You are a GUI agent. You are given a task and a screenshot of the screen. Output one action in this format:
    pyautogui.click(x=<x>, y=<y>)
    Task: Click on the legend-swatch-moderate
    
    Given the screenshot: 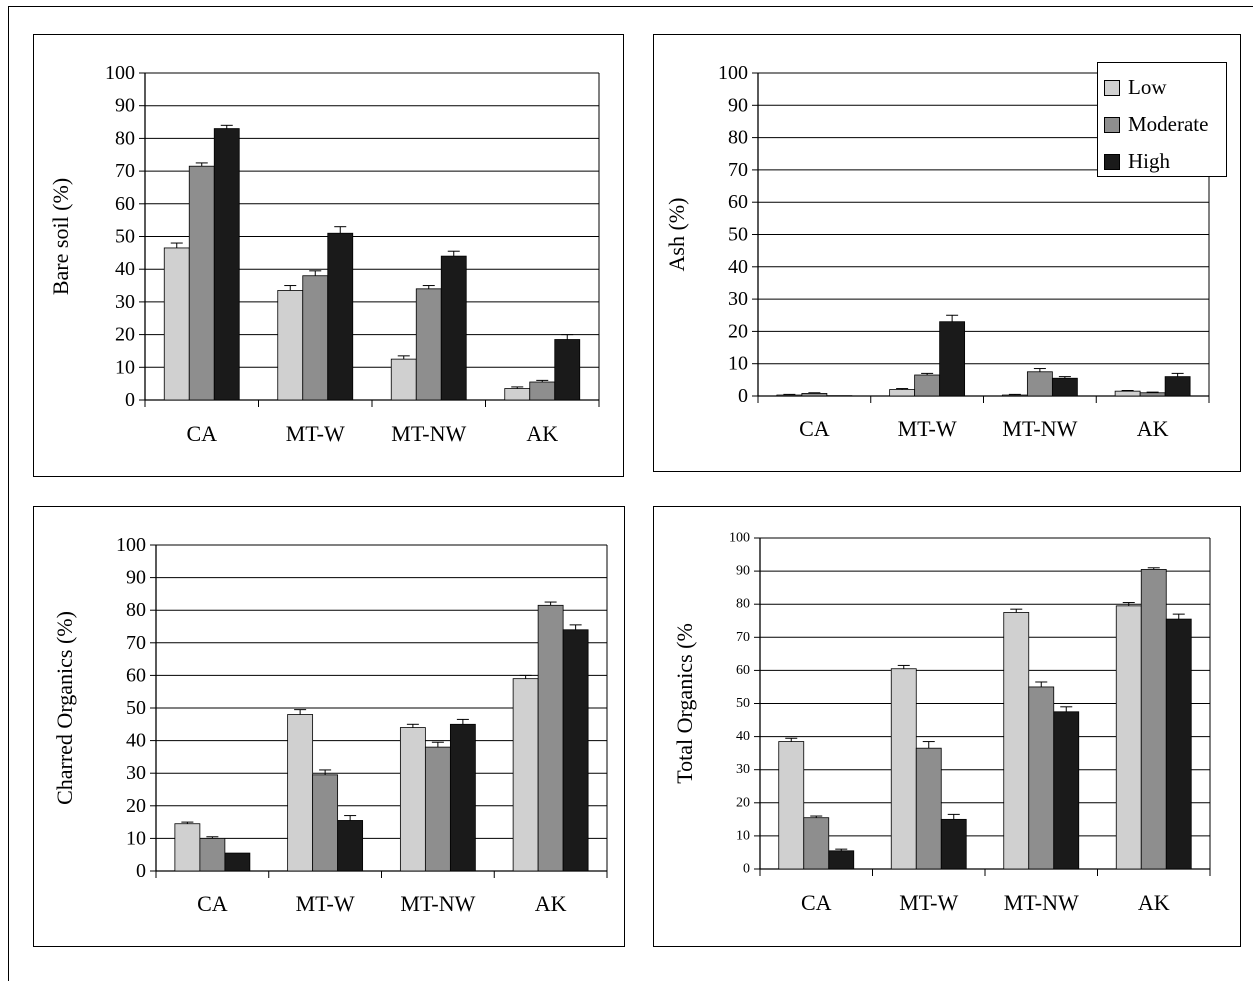 What is the action you would take?
    pyautogui.click(x=1112, y=124)
    